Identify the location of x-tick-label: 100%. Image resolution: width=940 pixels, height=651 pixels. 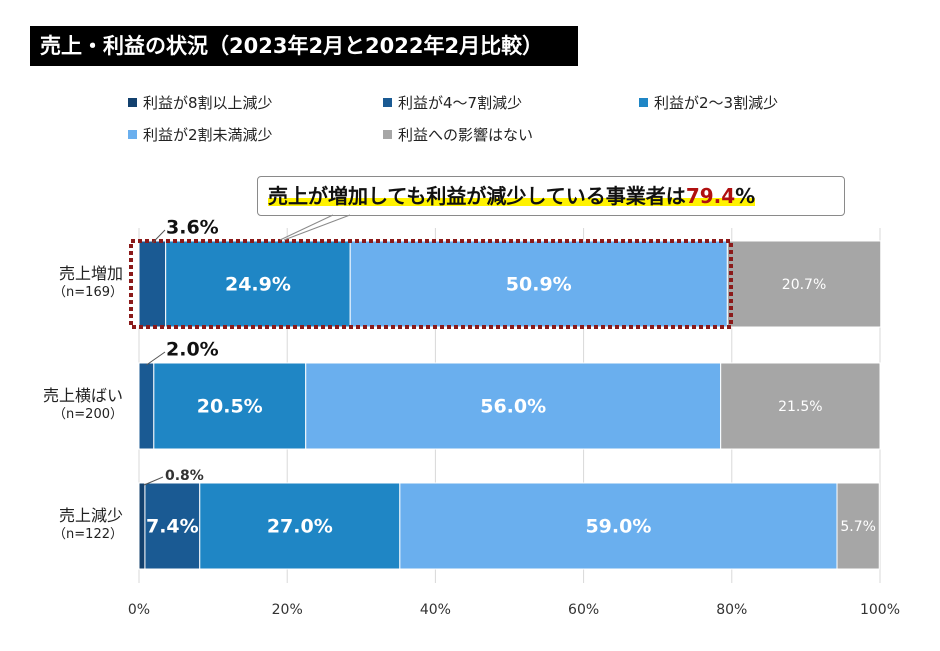
(880, 610).